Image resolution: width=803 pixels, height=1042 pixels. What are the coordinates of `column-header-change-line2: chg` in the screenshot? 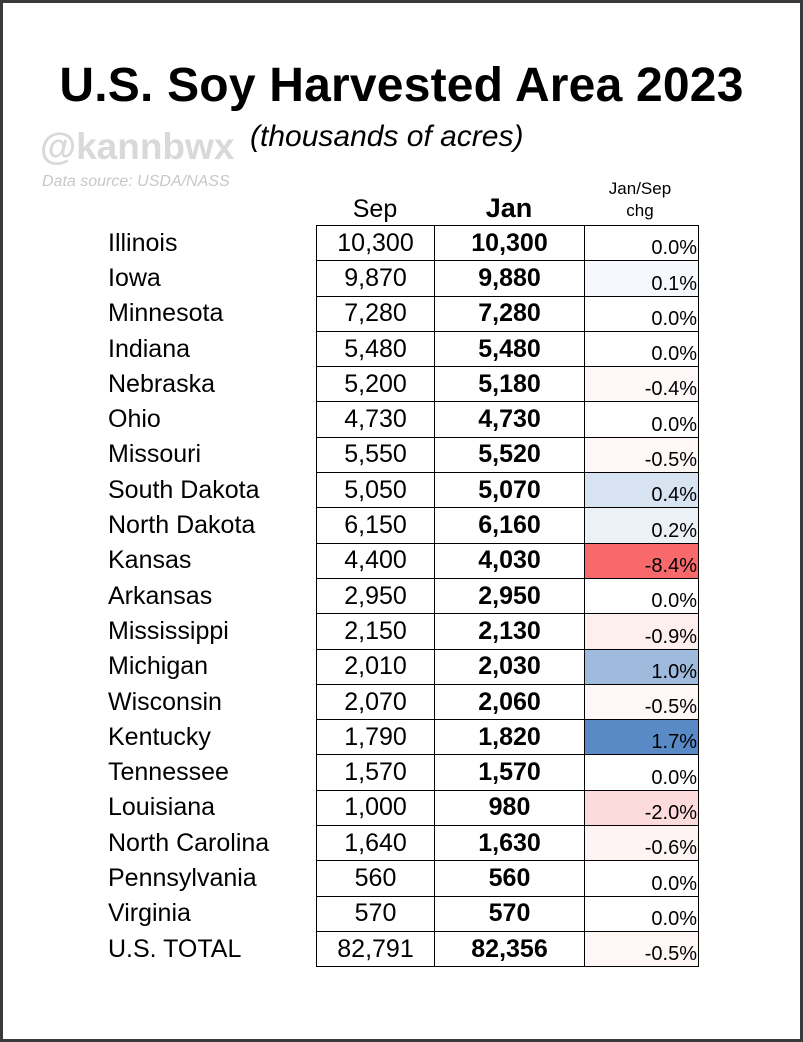 It's located at (640, 210).